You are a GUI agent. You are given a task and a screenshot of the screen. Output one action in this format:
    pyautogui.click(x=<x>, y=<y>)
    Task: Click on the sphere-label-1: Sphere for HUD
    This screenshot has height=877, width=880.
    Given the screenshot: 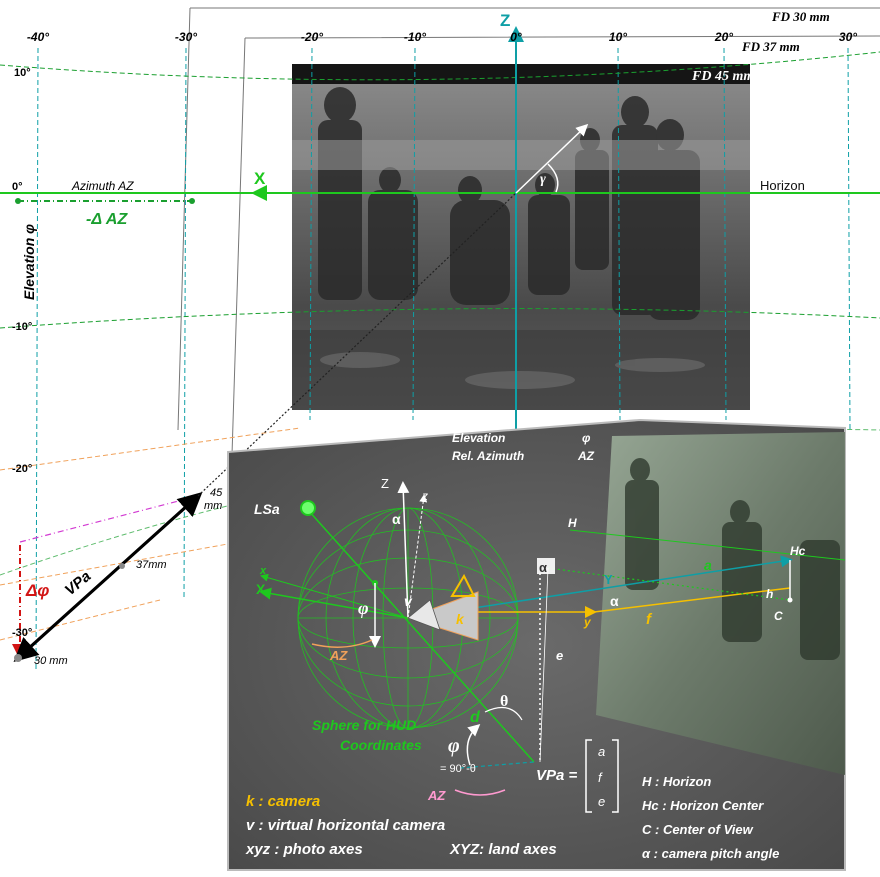 What is the action you would take?
    pyautogui.click(x=364, y=725)
    